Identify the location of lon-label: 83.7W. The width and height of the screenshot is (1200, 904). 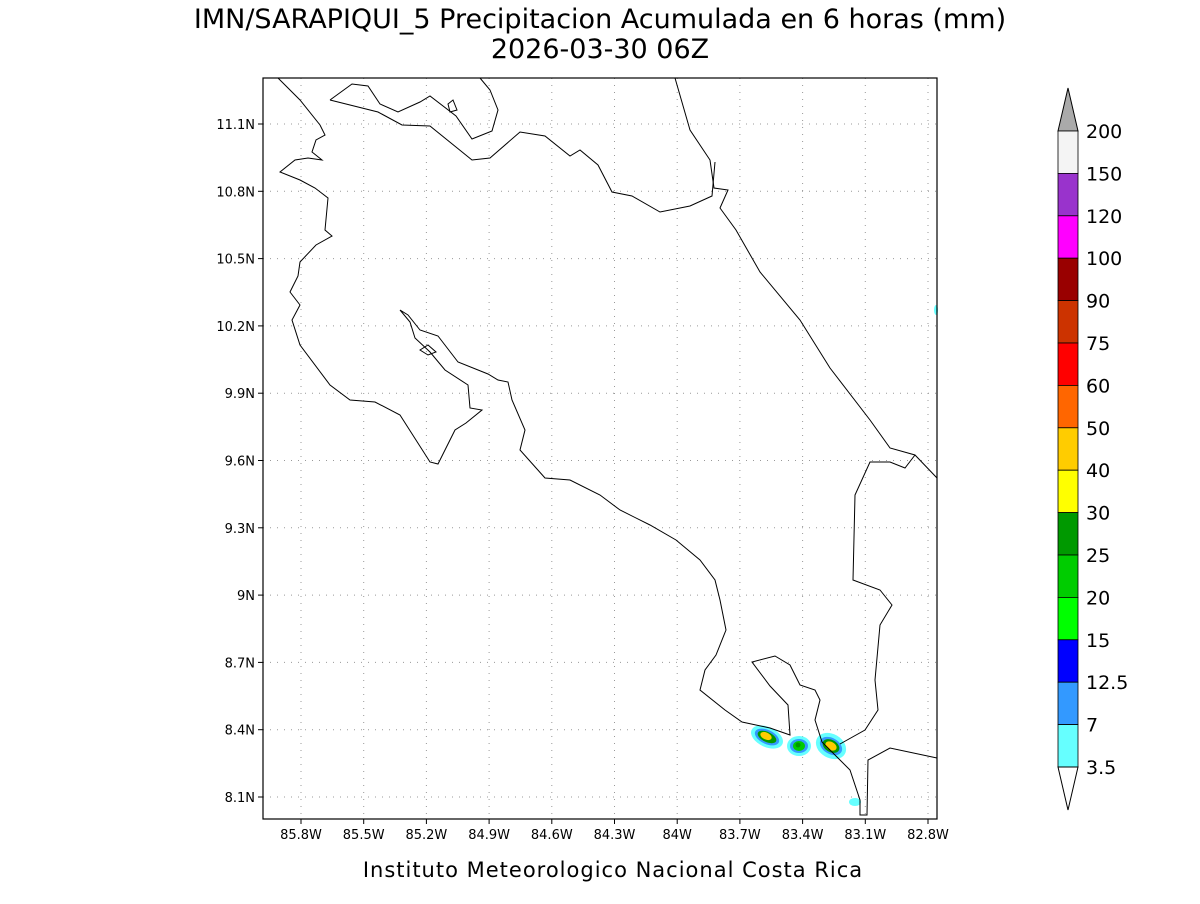
(740, 835).